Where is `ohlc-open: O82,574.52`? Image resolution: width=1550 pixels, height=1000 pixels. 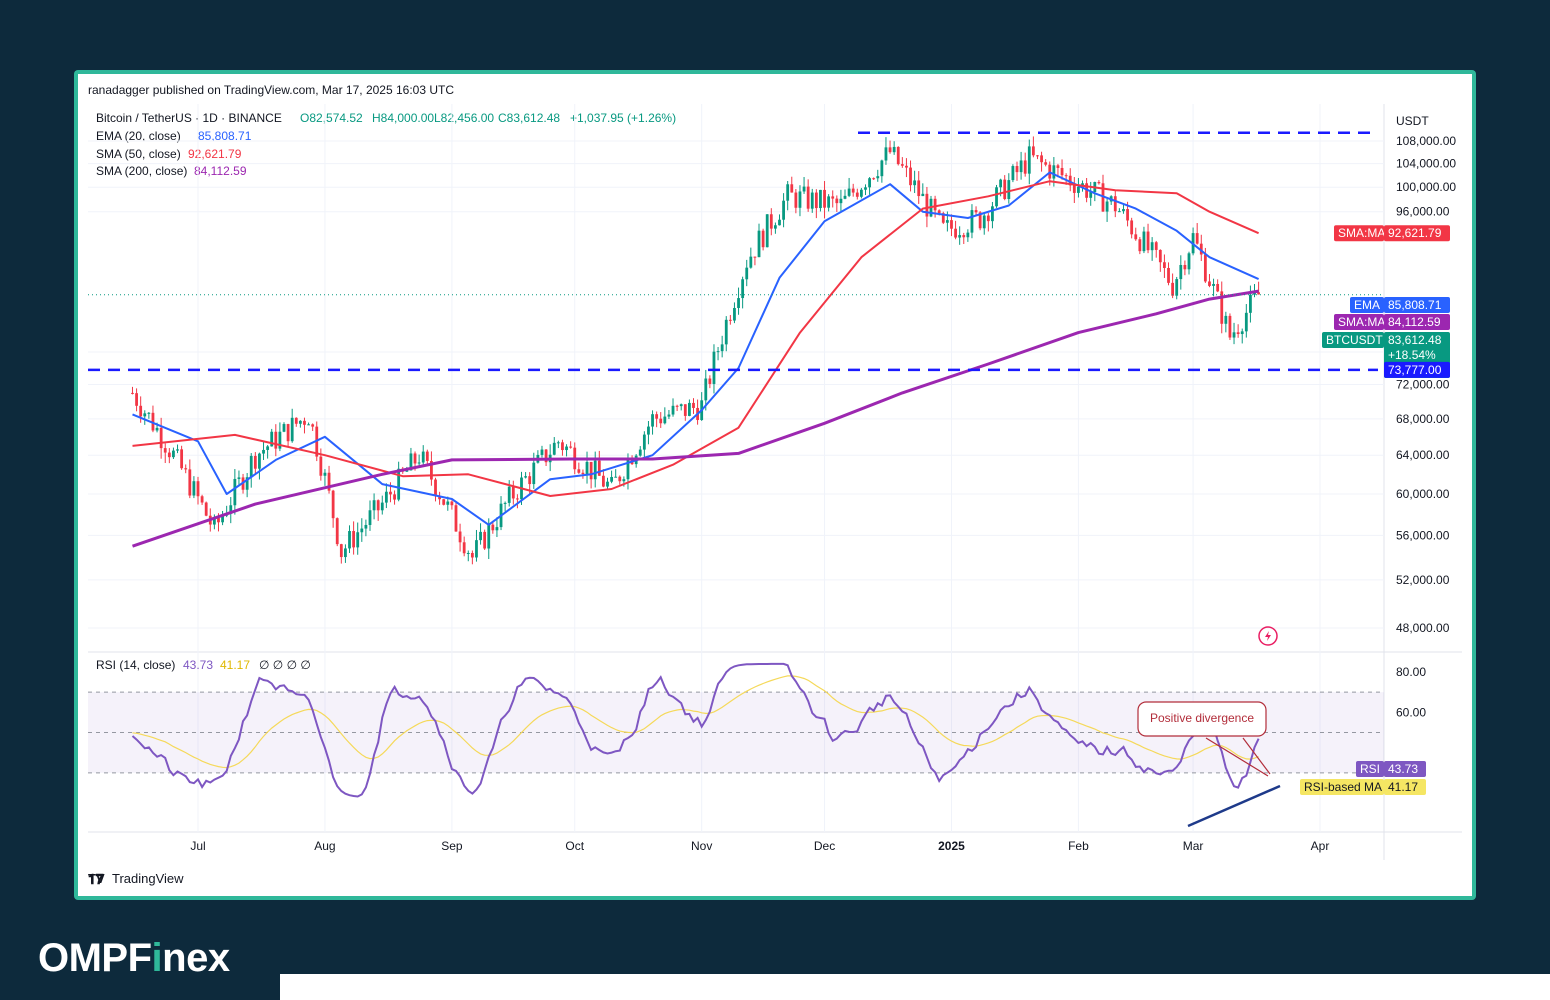 ohlc-open: O82,574.52 is located at coordinates (331, 118).